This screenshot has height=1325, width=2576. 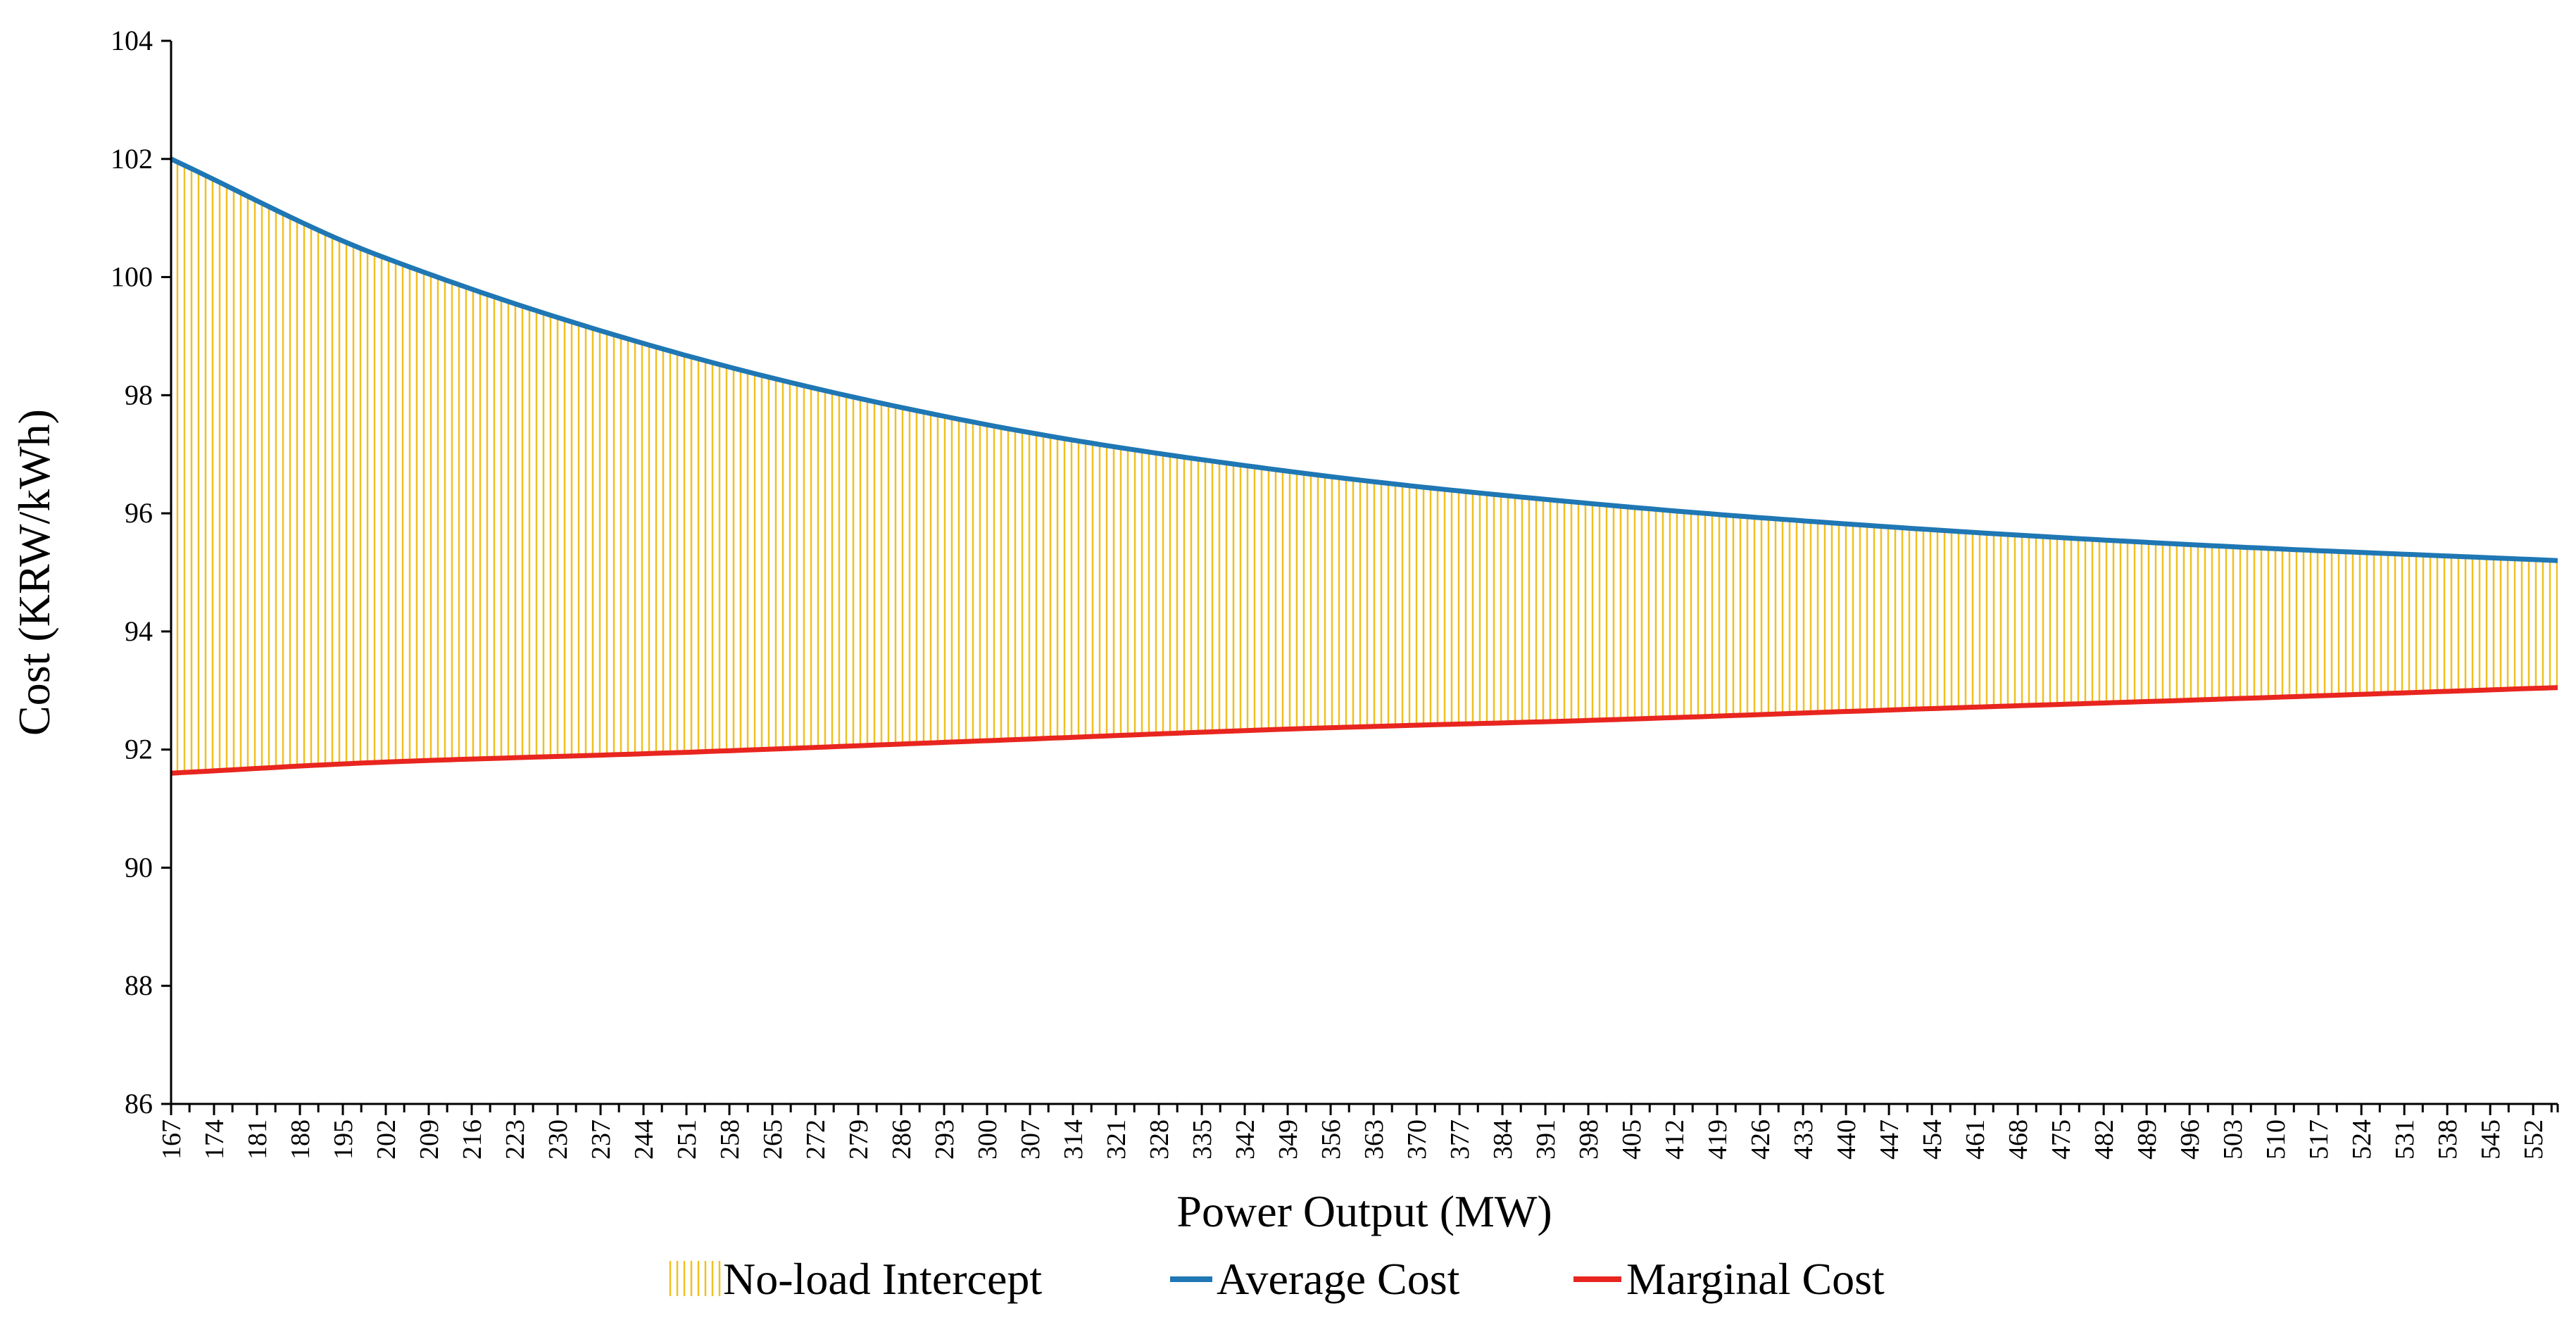 What do you see at coordinates (1546, 1140) in the screenshot?
I see `x-tick-label: 391` at bounding box center [1546, 1140].